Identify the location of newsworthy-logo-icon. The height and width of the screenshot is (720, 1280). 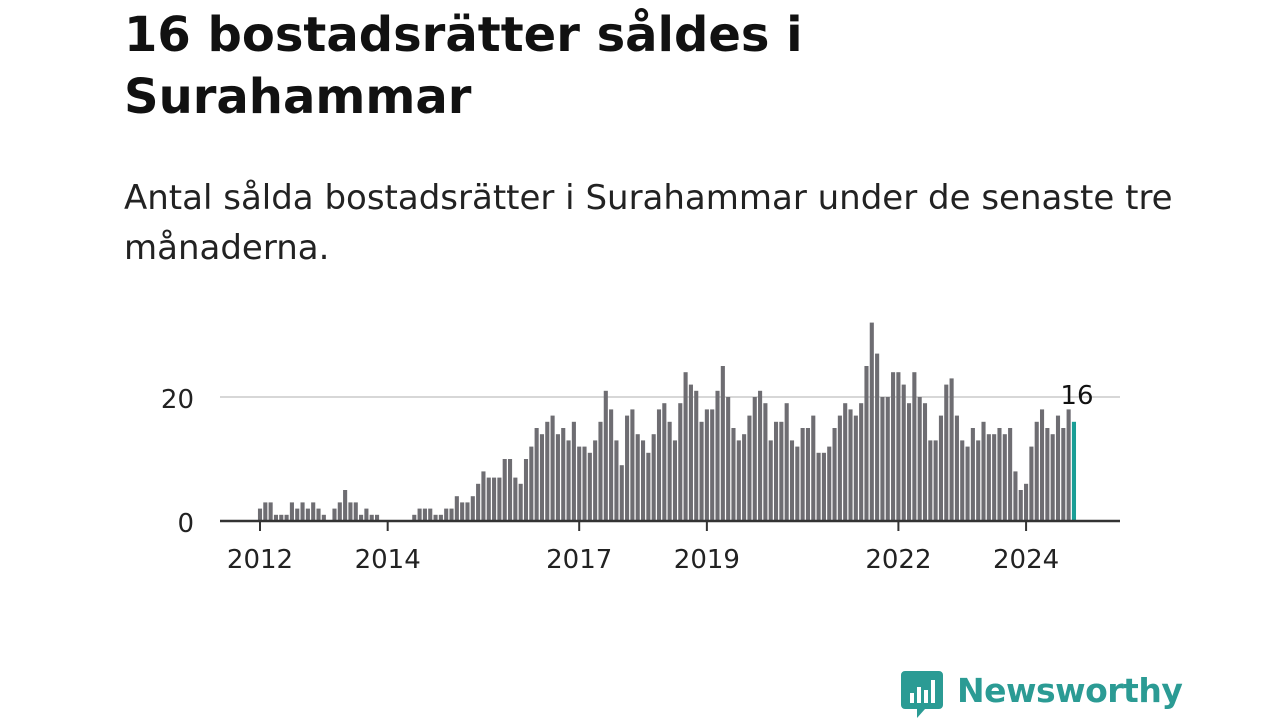
(922, 694).